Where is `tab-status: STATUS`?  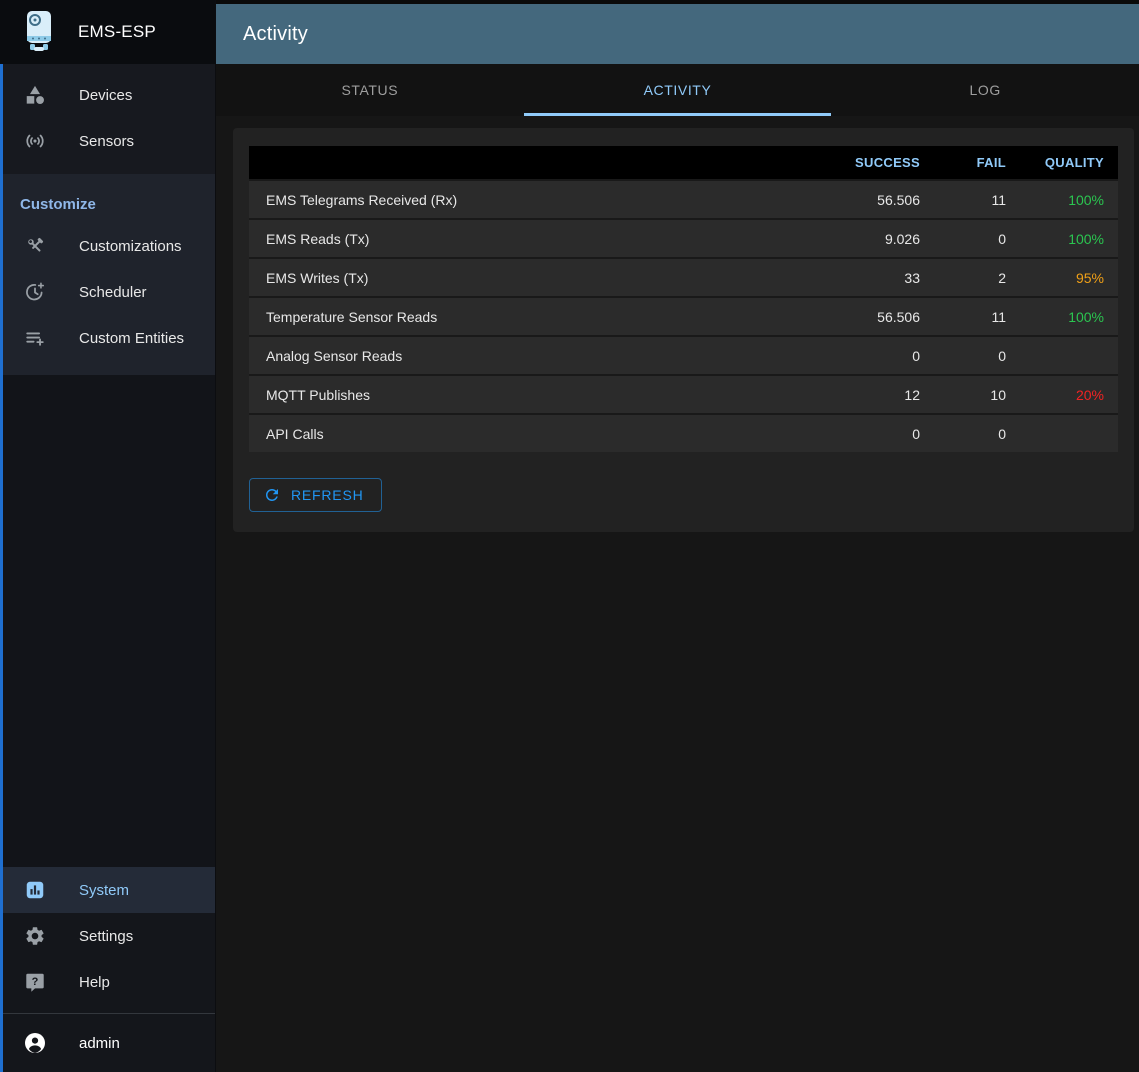
tab-status: STATUS is located at coordinates (370, 90).